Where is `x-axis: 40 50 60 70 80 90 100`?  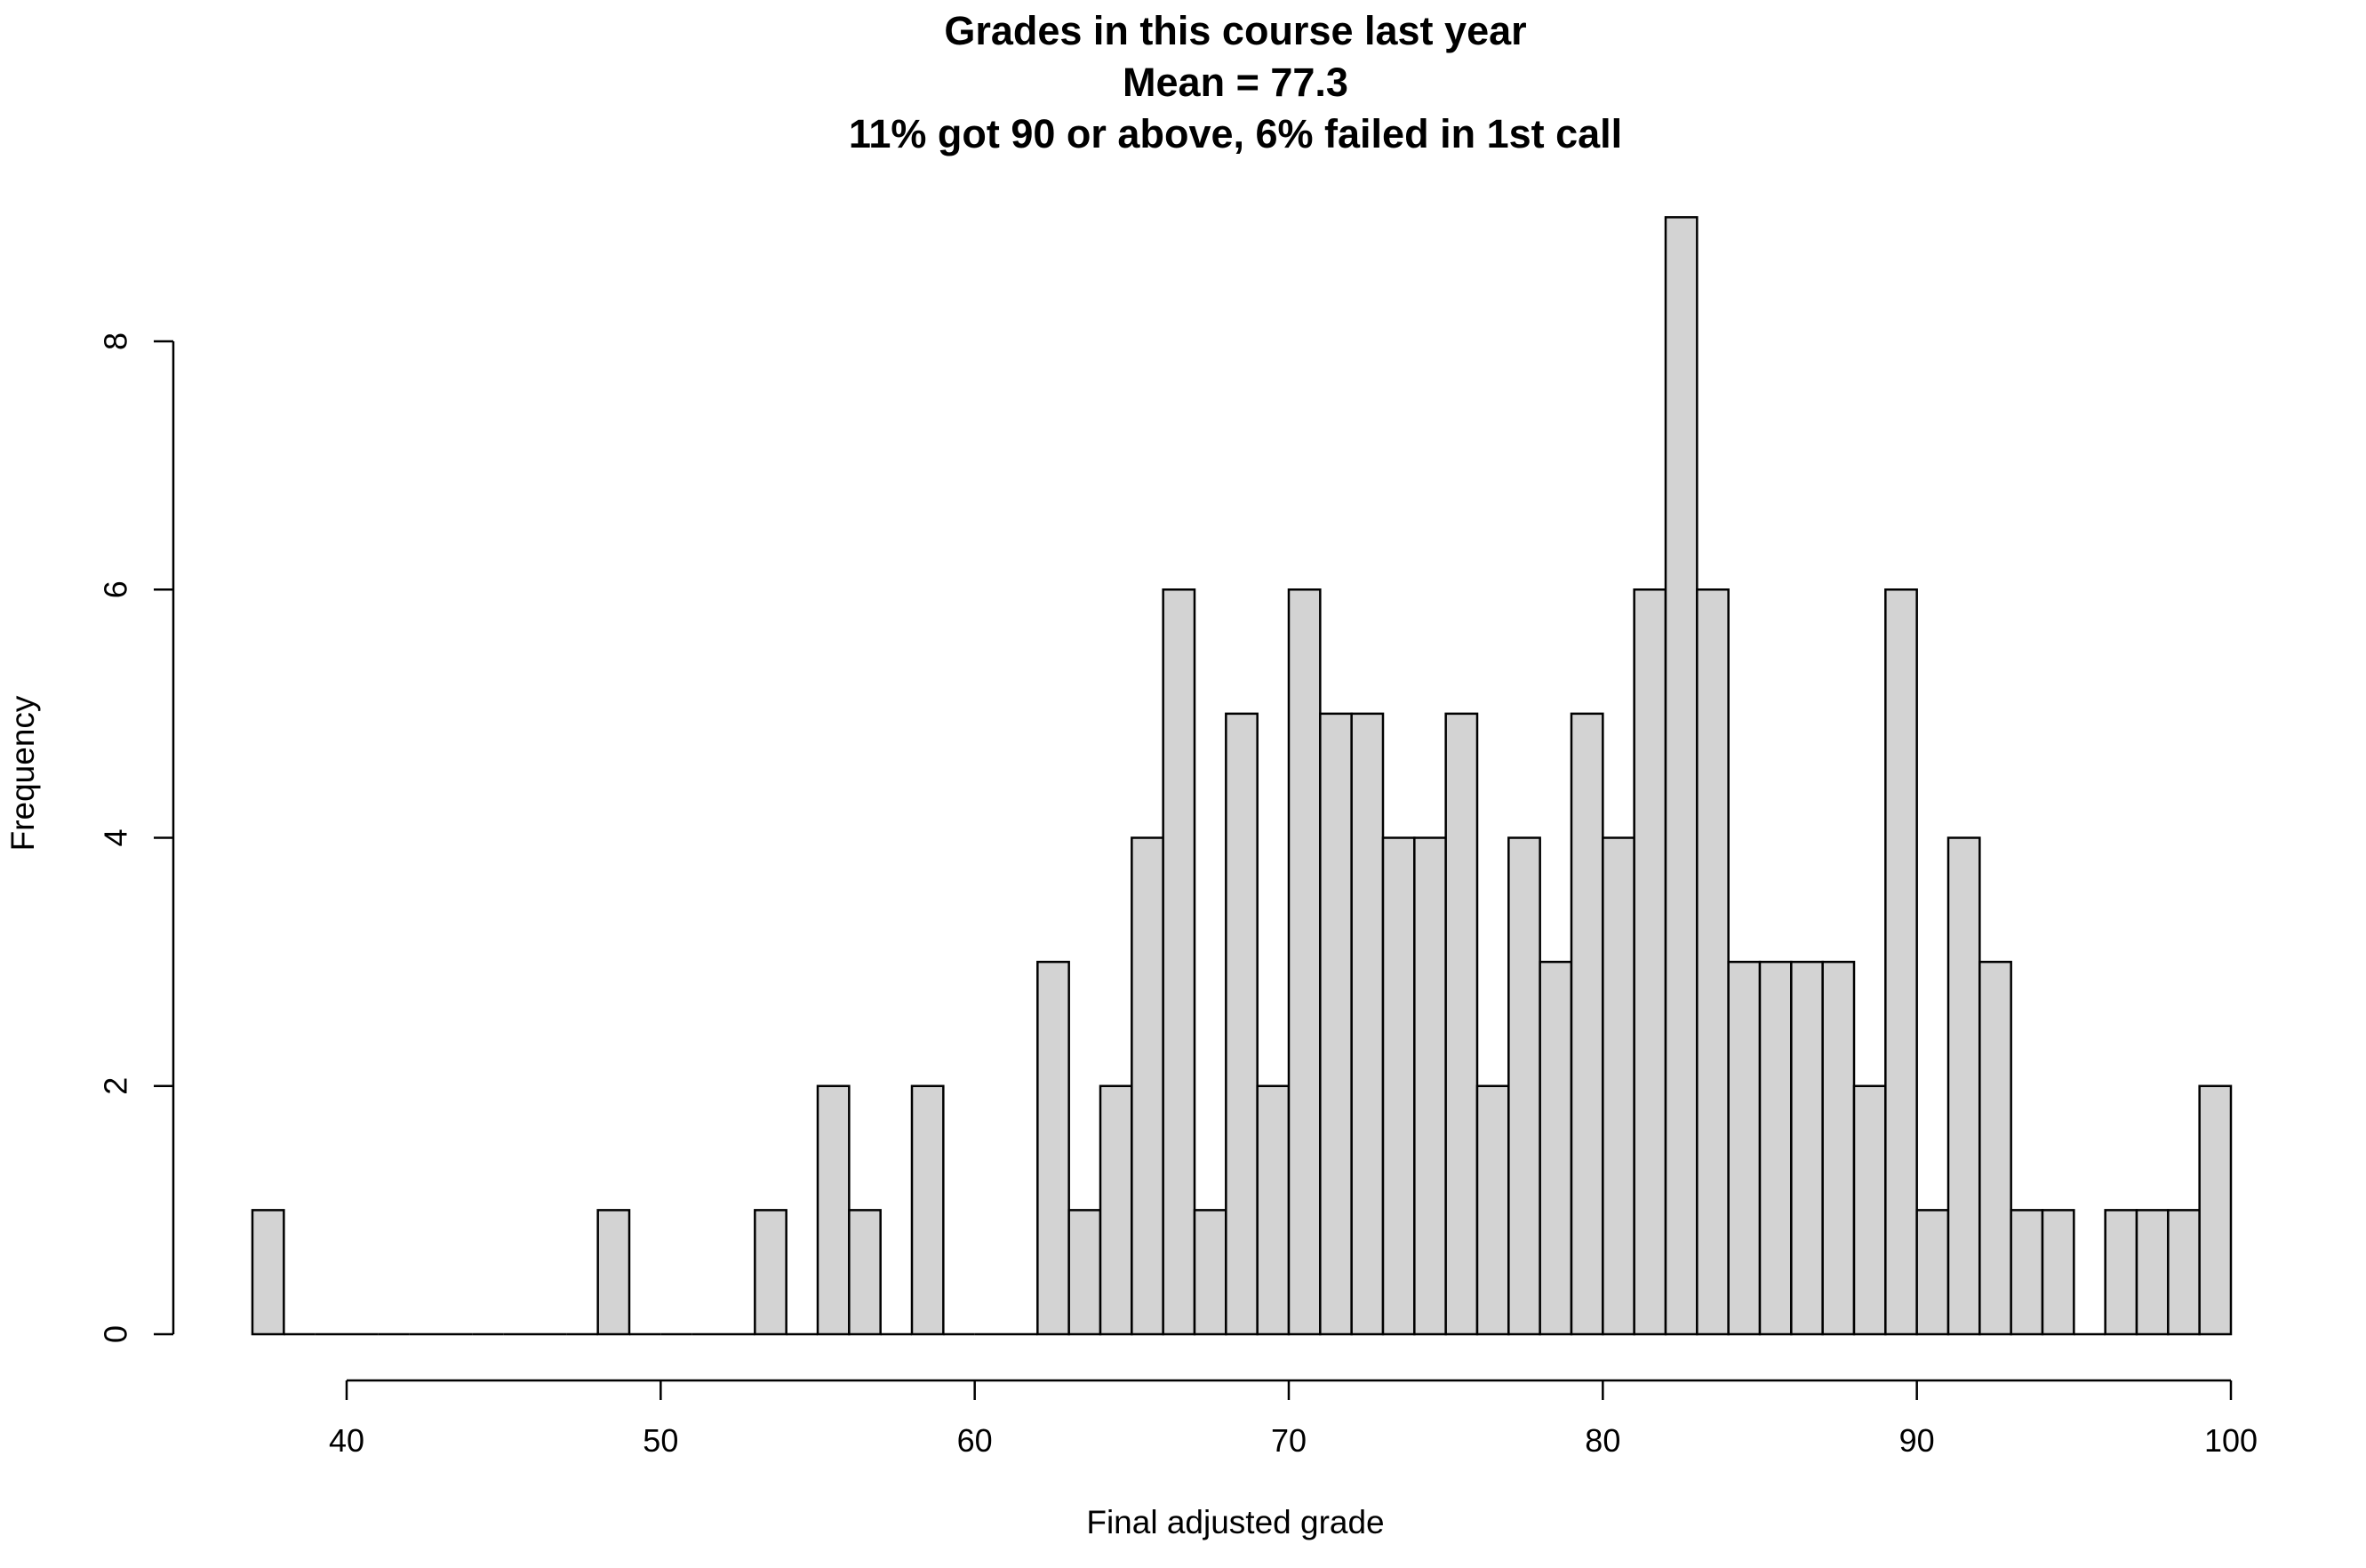
x-axis: 40 50 60 70 80 90 100 is located at coordinates (1293, 1419).